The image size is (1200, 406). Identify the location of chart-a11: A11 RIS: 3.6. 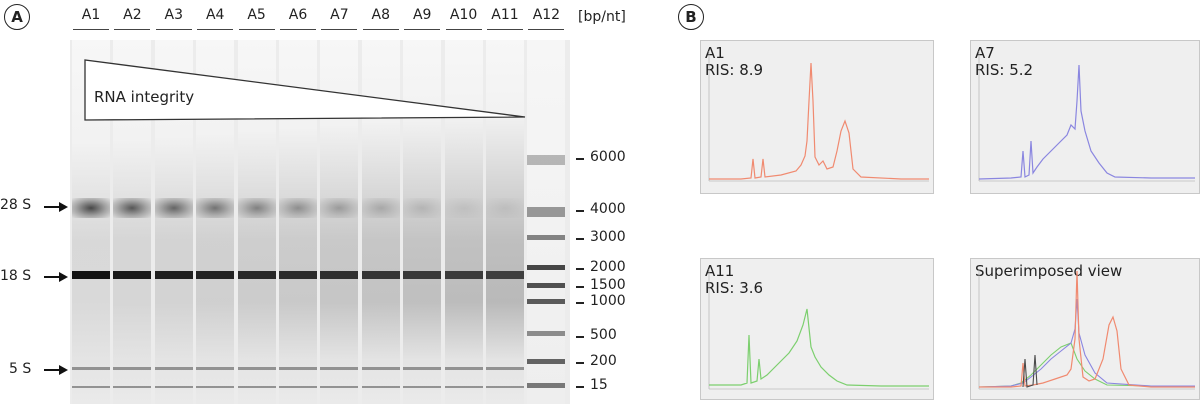
(817, 329).